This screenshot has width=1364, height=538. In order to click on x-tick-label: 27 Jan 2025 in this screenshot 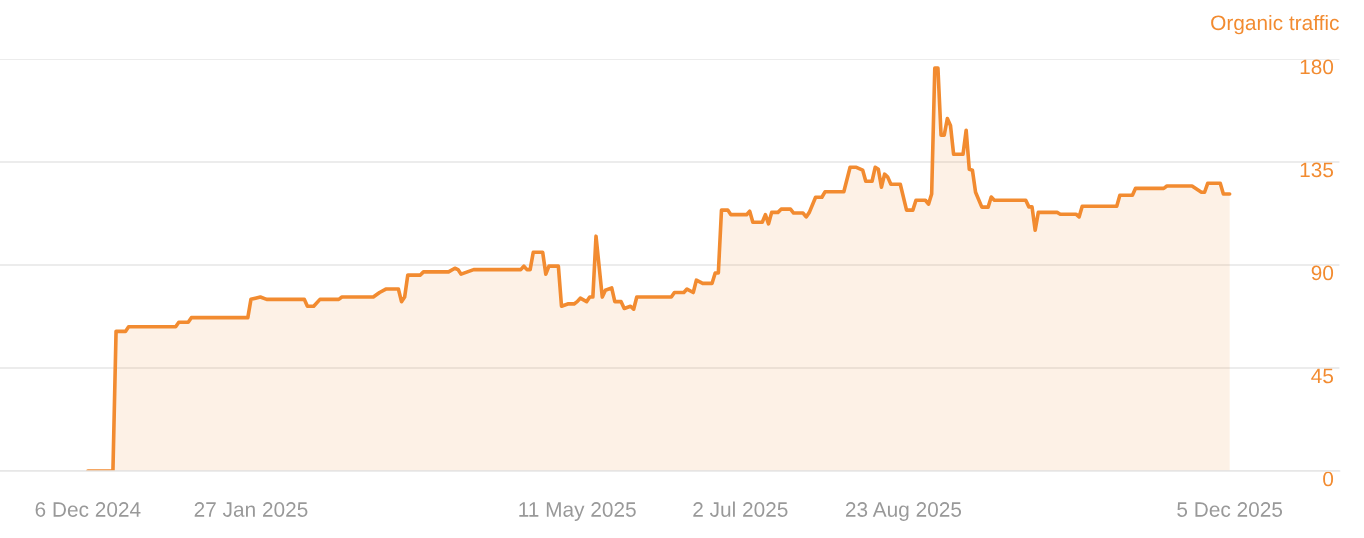, I will do `click(251, 509)`.